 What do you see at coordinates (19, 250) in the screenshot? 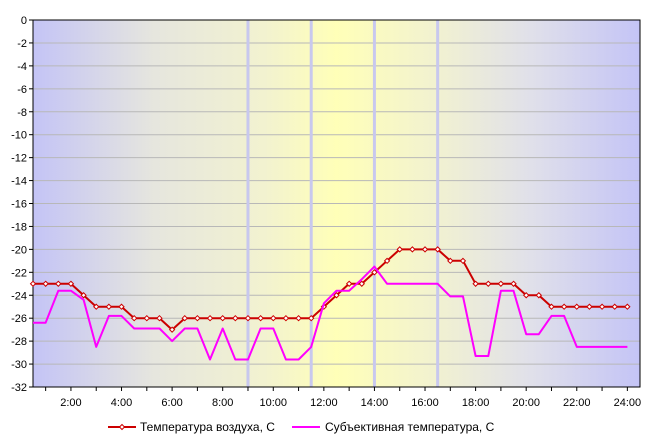
I see `y-tick-label: -20` at bounding box center [19, 250].